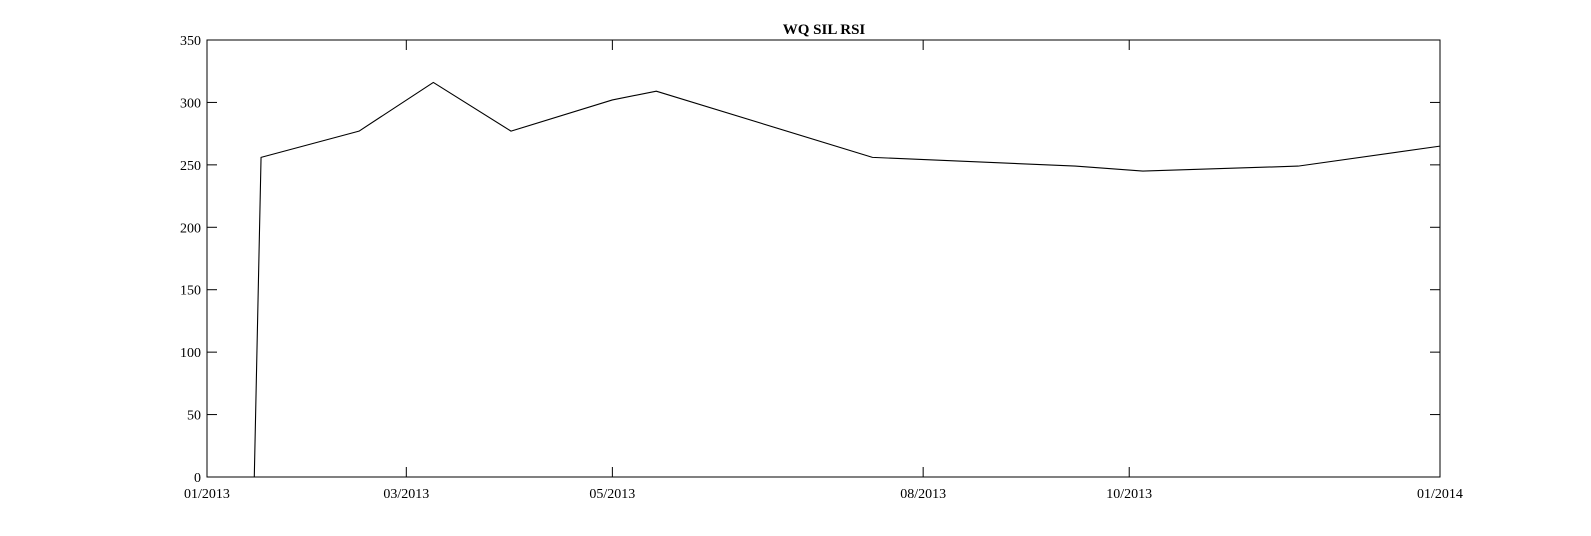  What do you see at coordinates (190, 353) in the screenshot?
I see `y-tick-label: 100` at bounding box center [190, 353].